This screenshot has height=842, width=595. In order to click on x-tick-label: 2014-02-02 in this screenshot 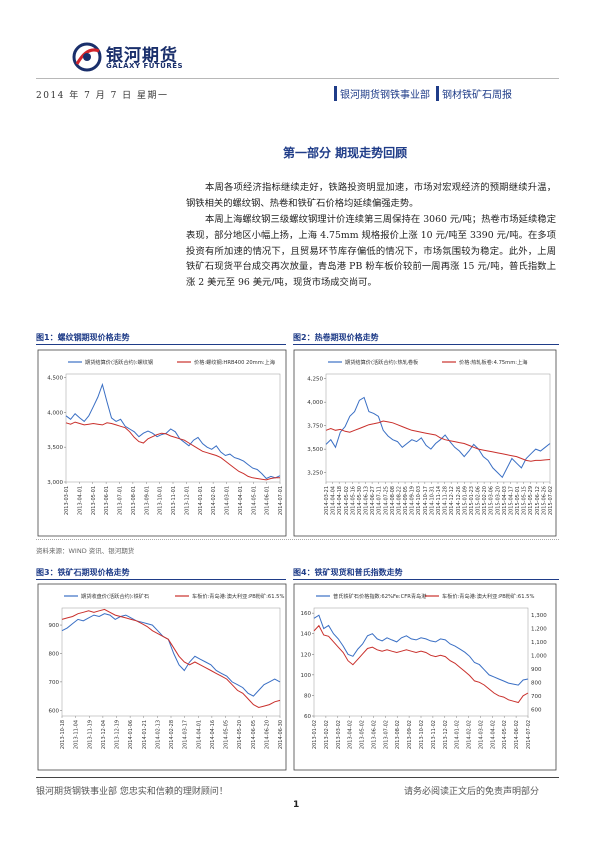, I will do `click(470, 734)`.